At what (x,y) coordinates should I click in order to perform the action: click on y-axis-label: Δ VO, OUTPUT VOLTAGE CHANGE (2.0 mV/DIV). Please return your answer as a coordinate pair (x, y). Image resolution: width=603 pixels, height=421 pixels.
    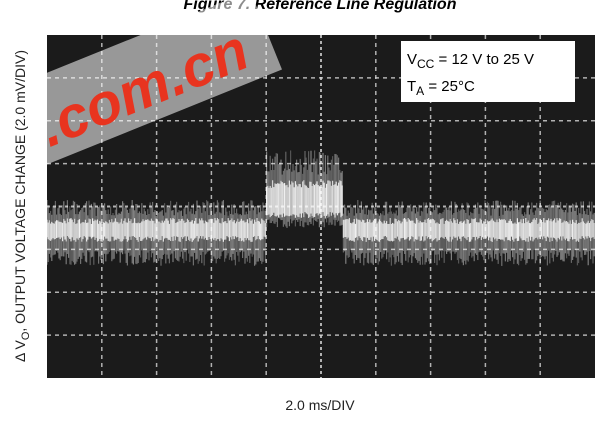
    Looking at the image, I should click on (22, 206).